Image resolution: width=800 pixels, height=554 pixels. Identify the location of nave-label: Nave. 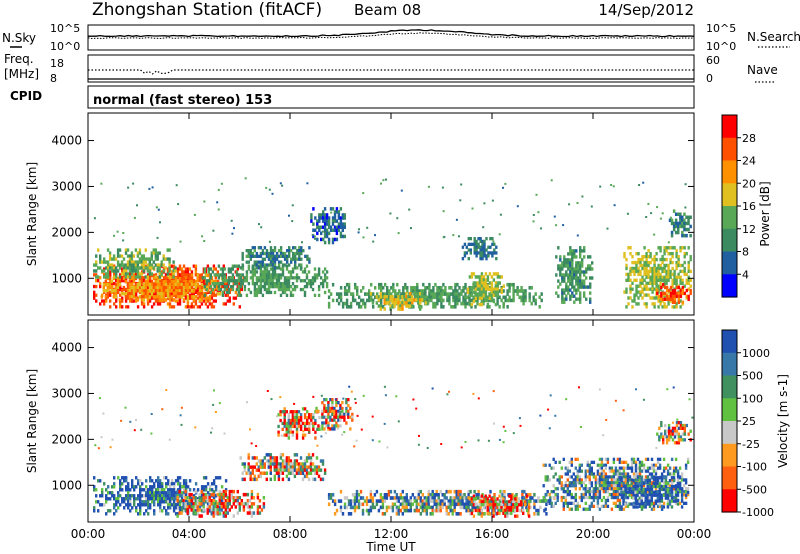
(762, 70).